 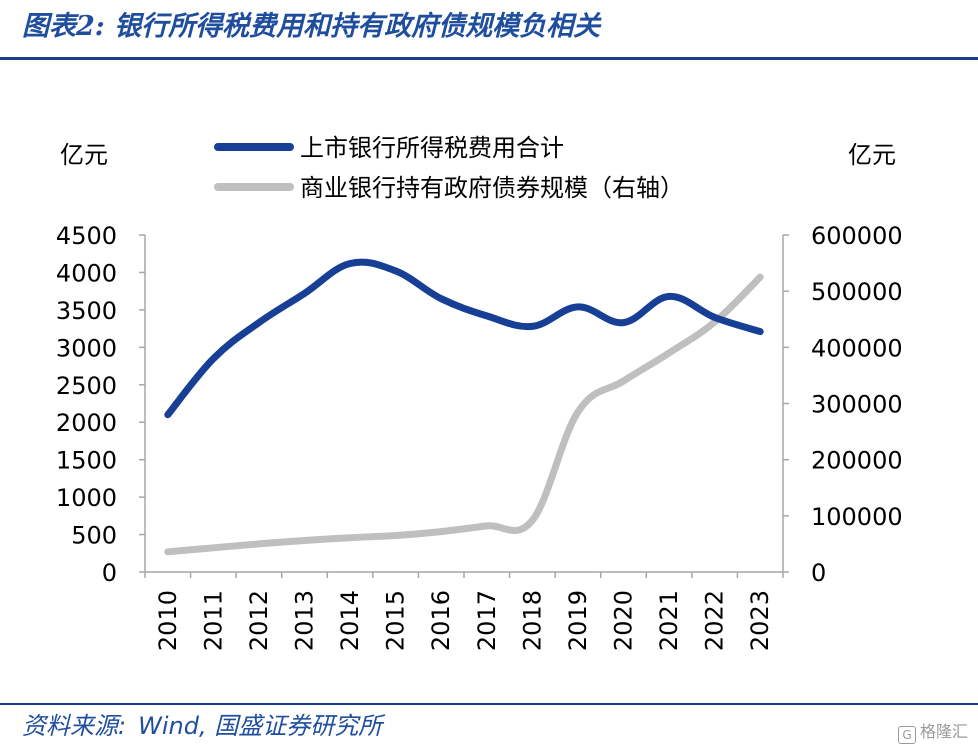 What do you see at coordinates (857, 236) in the screenshot?
I see `right-tick-label: 600000` at bounding box center [857, 236].